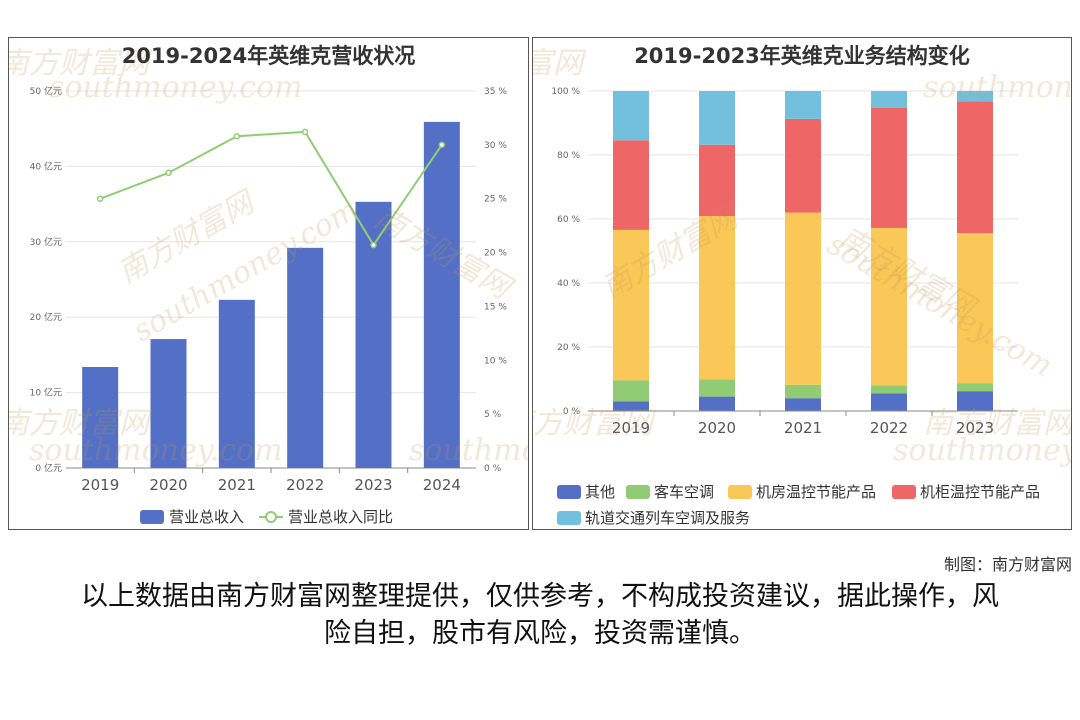 Image resolution: width=1080 pixels, height=720 pixels. I want to click on y-axis-tick-label: 40 %, so click(568, 284).